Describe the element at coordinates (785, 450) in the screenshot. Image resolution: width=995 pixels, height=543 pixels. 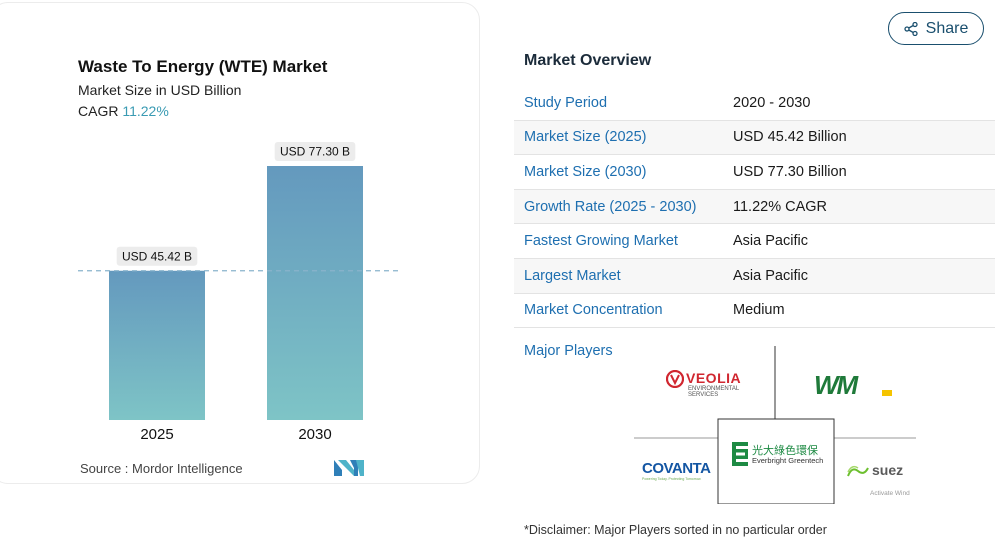
I see `everbright-name: 光大綠色環保` at that location.